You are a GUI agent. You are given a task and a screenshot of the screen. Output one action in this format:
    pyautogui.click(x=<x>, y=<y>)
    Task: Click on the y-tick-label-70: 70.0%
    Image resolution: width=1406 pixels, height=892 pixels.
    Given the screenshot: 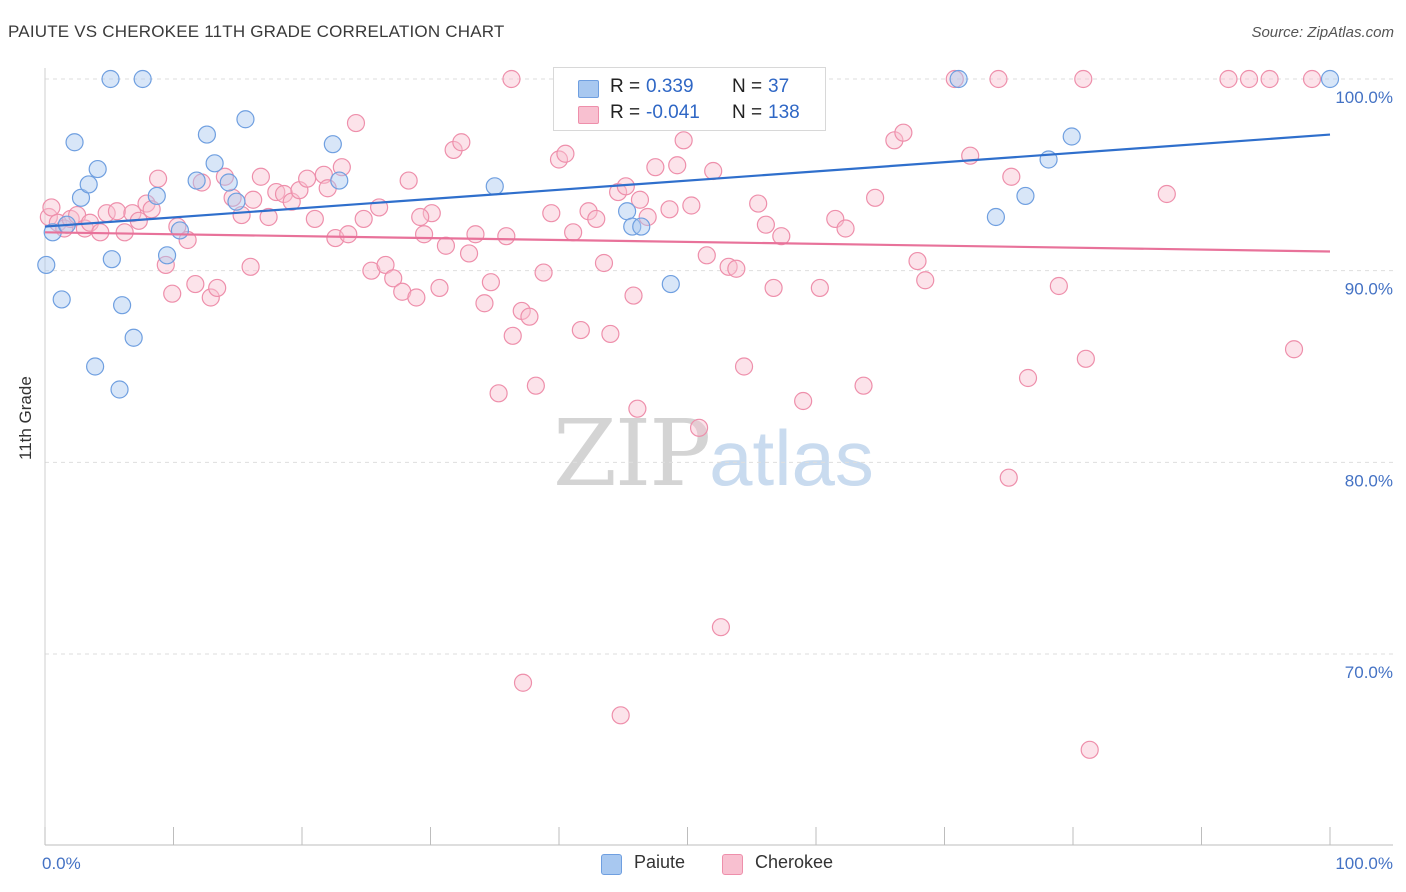 What is the action you would take?
    pyautogui.click(x=1369, y=672)
    